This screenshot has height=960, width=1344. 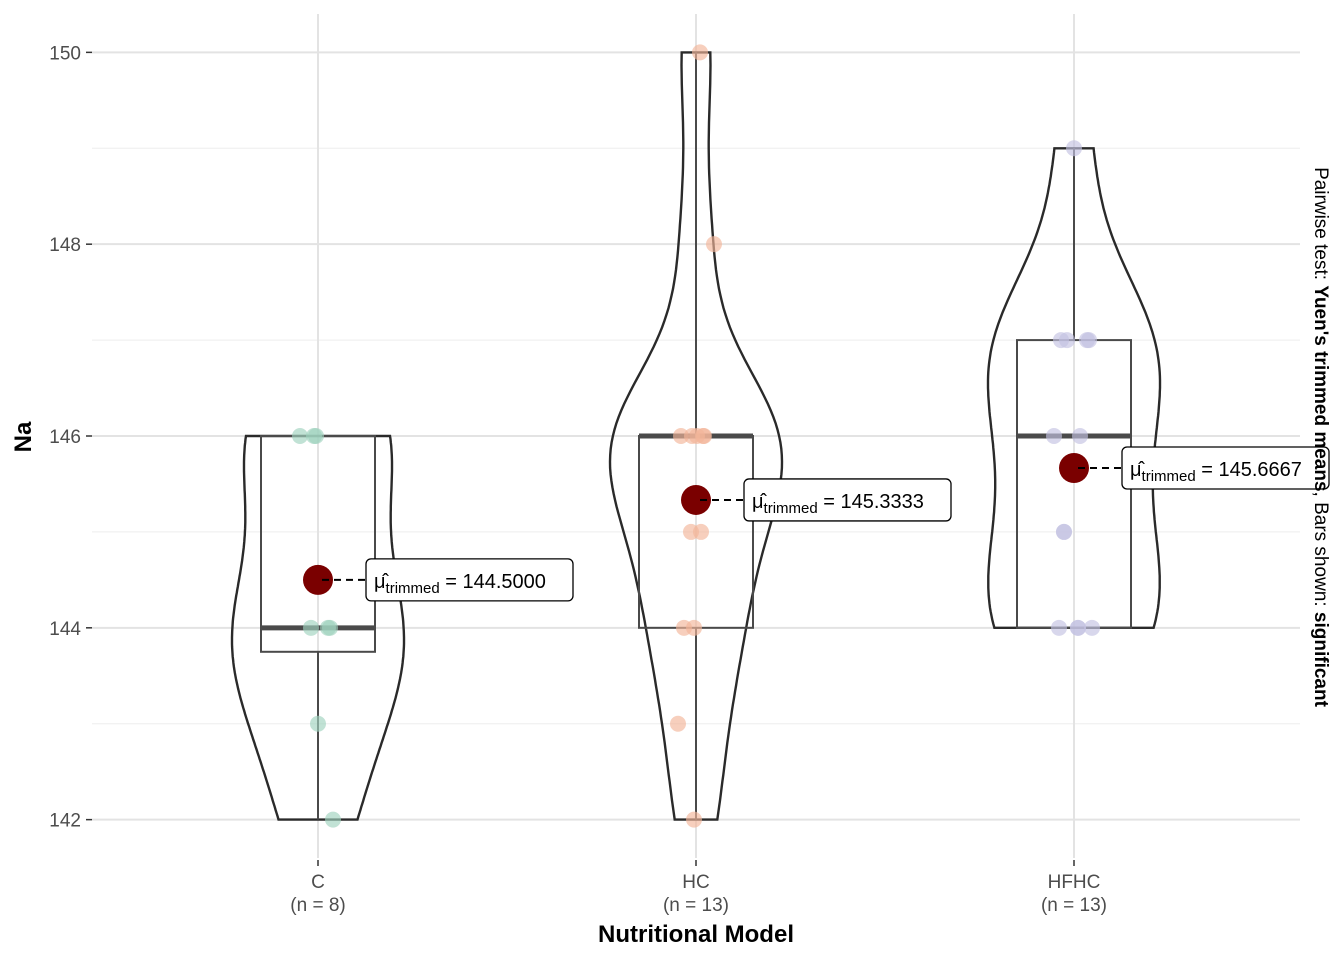 I want to click on x-tick-label: HC, so click(x=695, y=882).